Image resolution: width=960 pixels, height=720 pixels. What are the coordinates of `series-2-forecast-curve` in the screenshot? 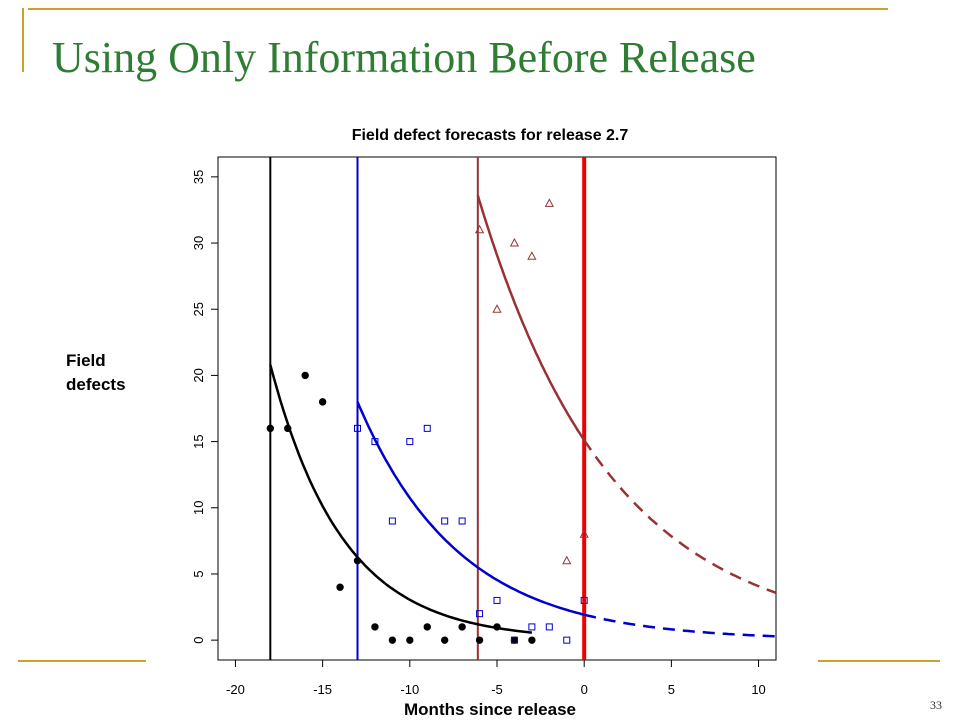 It's located at (680, 625).